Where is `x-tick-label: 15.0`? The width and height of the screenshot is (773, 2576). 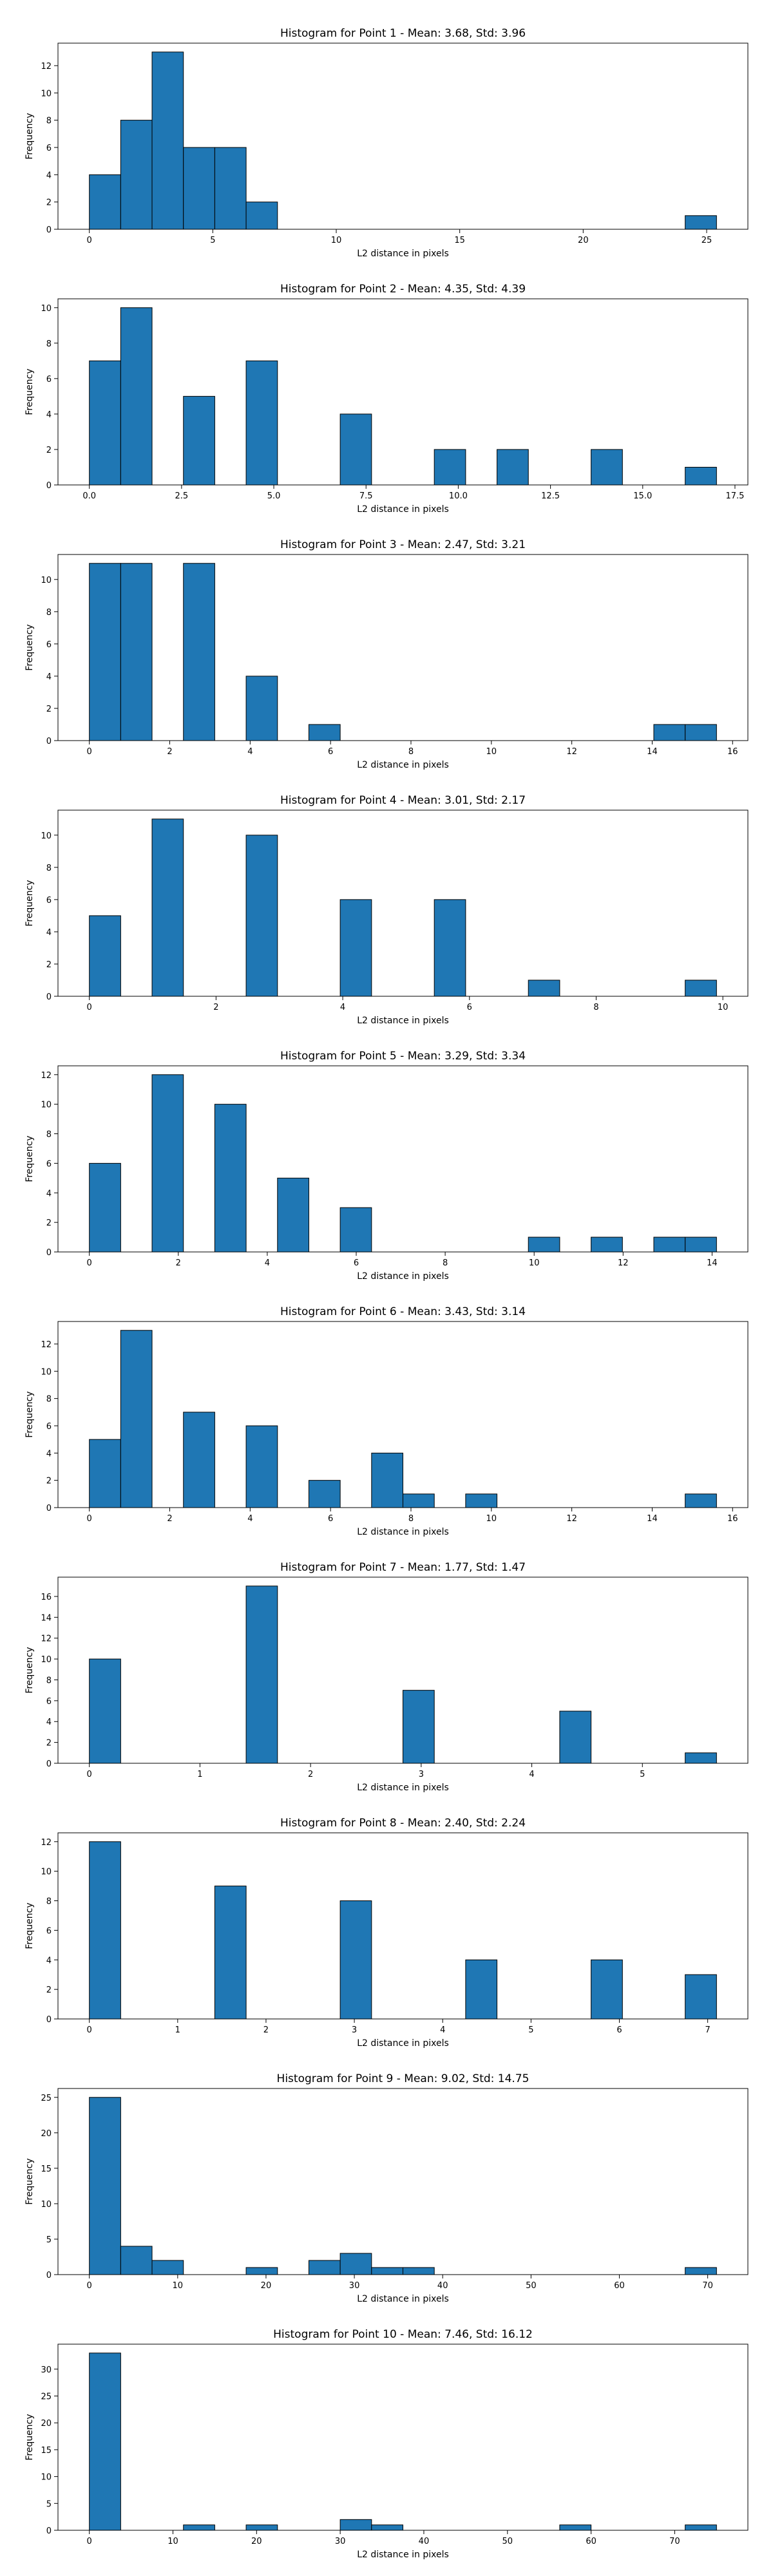
x-tick-label: 15.0 is located at coordinates (642, 496).